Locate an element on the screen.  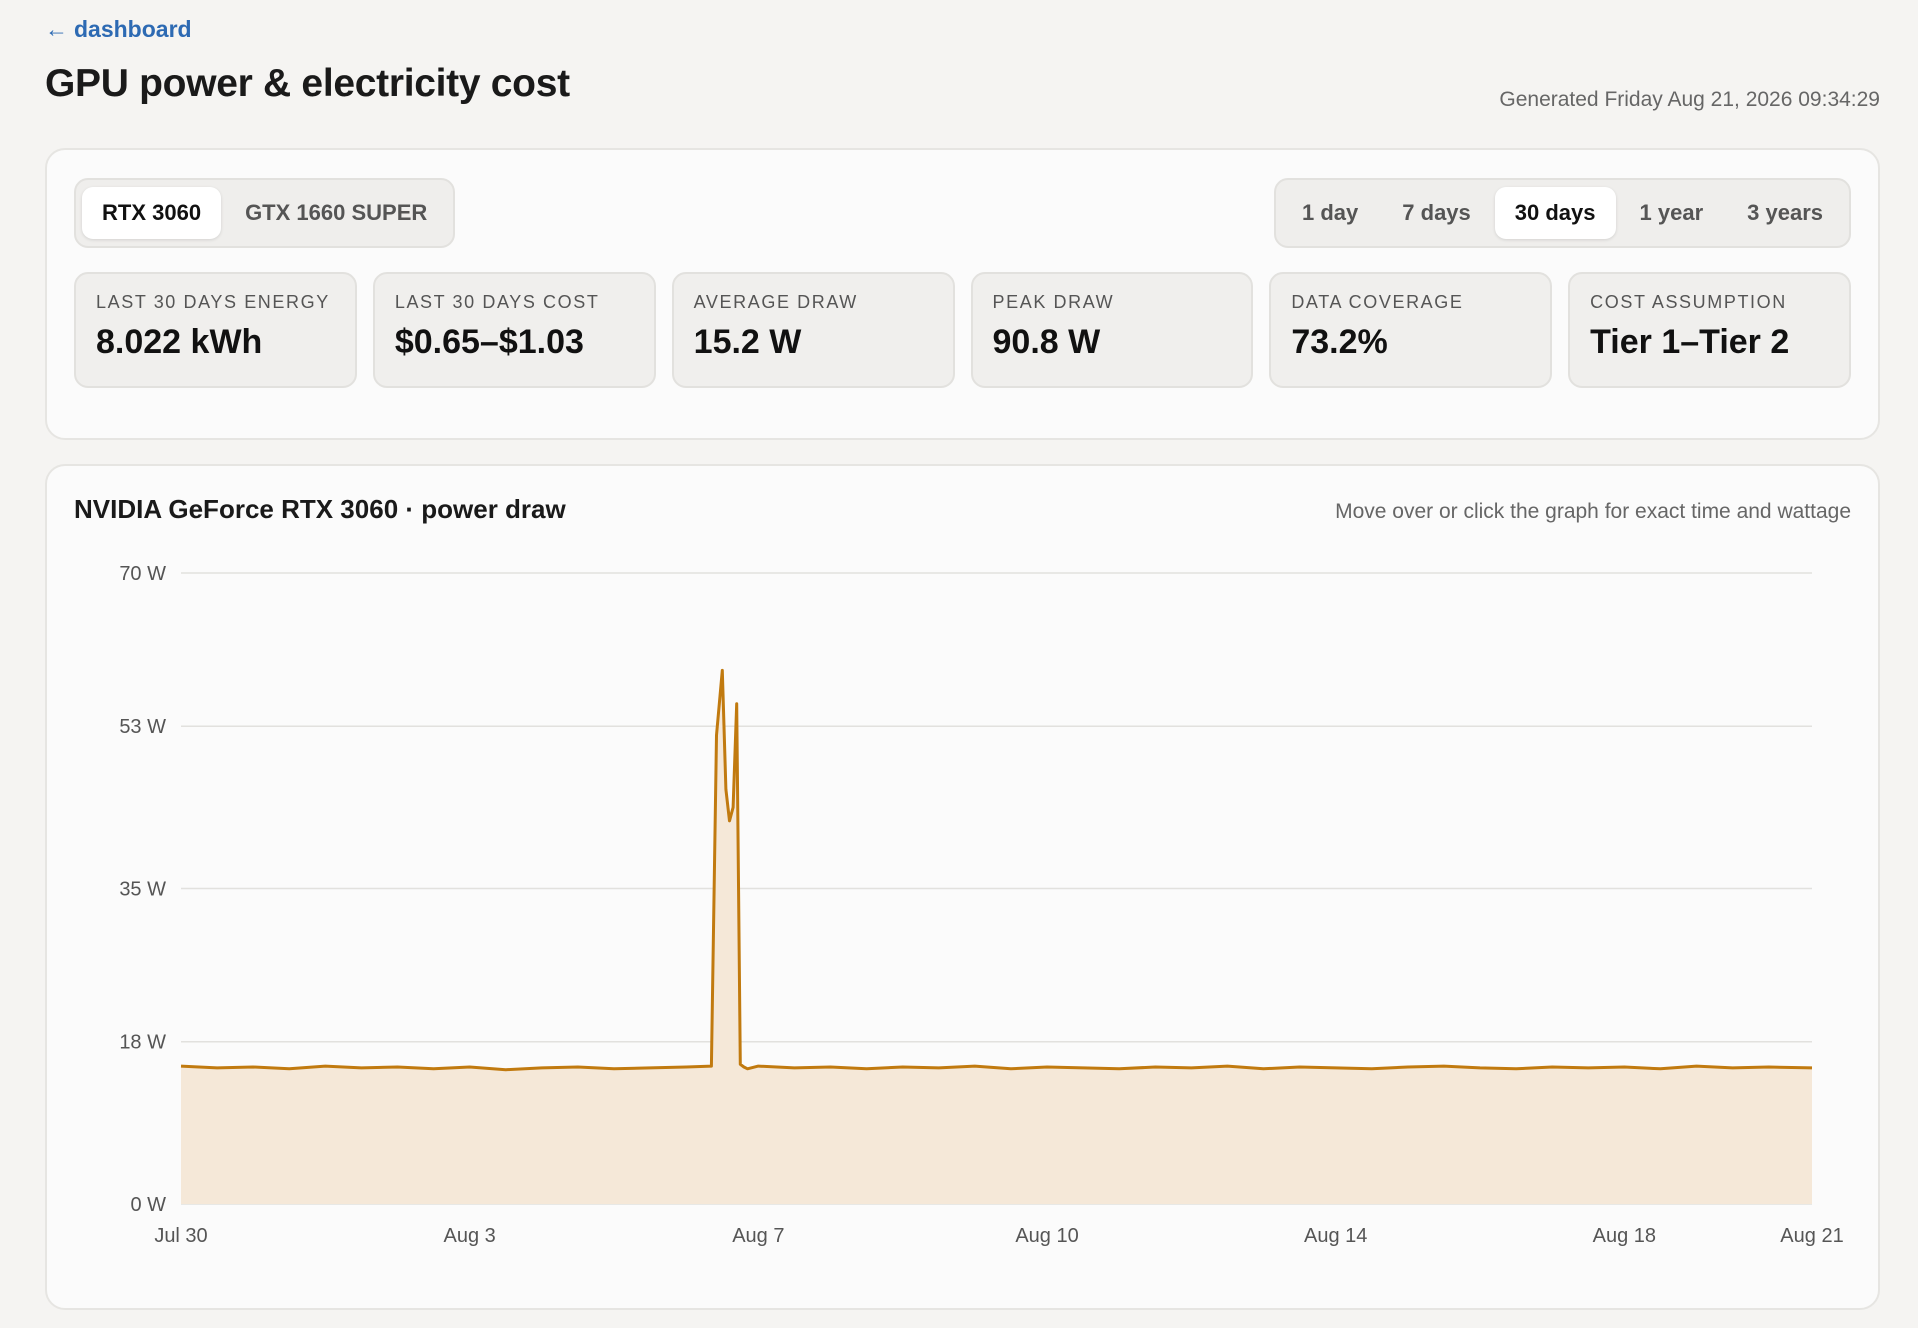
stat-energy-label: LAST 30 DAYS ENERGY is located at coordinates (213, 302).